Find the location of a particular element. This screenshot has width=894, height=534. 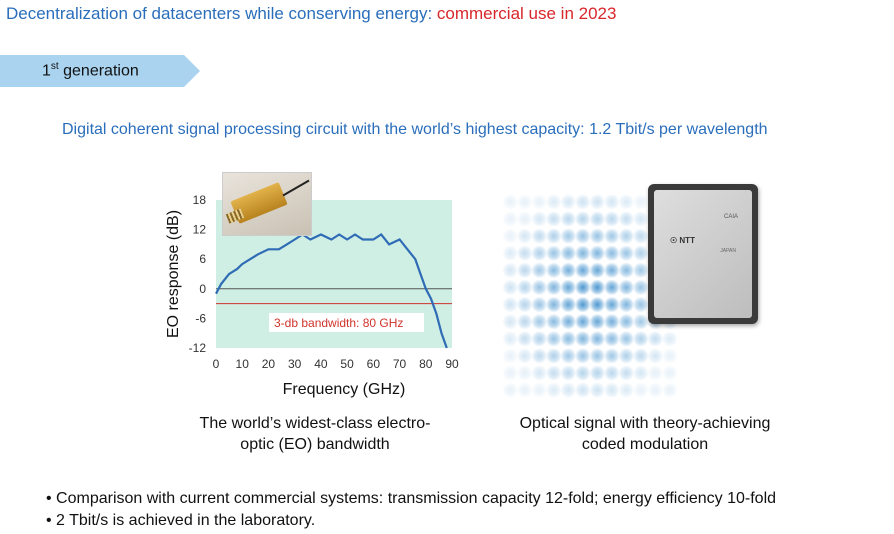

y-tick-label: 12 is located at coordinates (200, 230).